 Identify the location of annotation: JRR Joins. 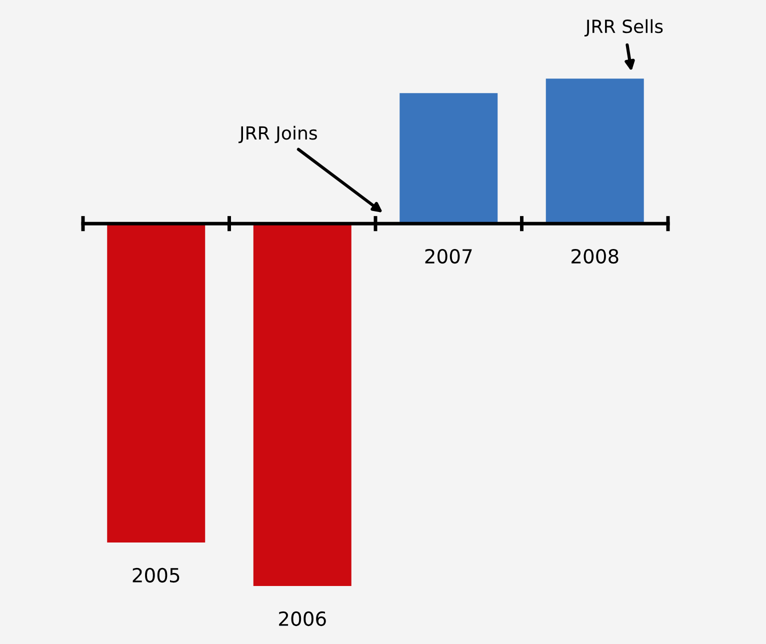
(277, 135).